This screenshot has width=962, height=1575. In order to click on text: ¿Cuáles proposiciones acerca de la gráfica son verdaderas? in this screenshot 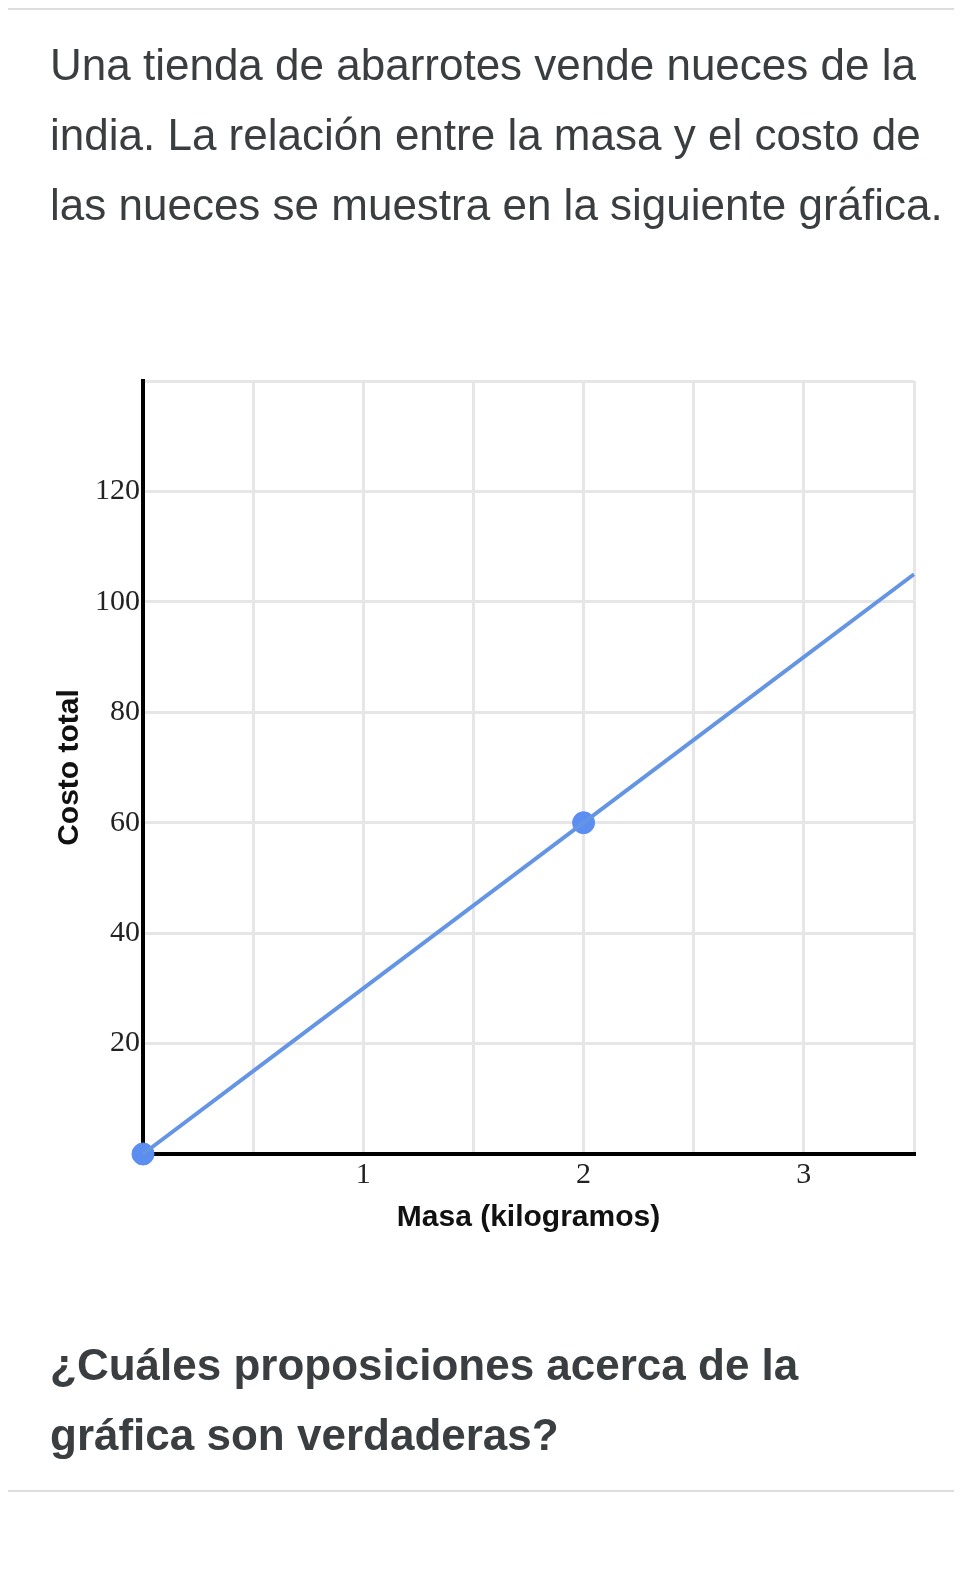, I will do `click(424, 1400)`.